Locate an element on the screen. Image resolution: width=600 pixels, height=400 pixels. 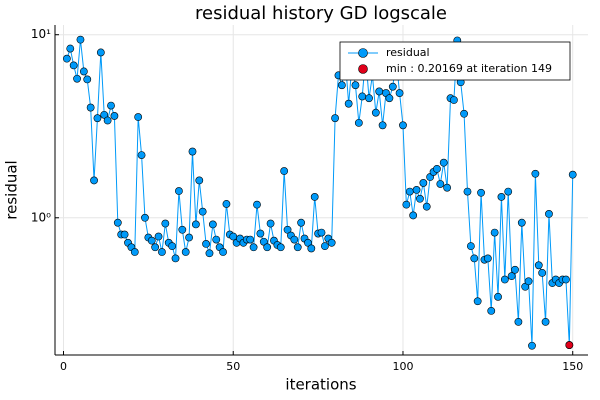
y-tick-label: 10⁰ is located at coordinates (41, 217).